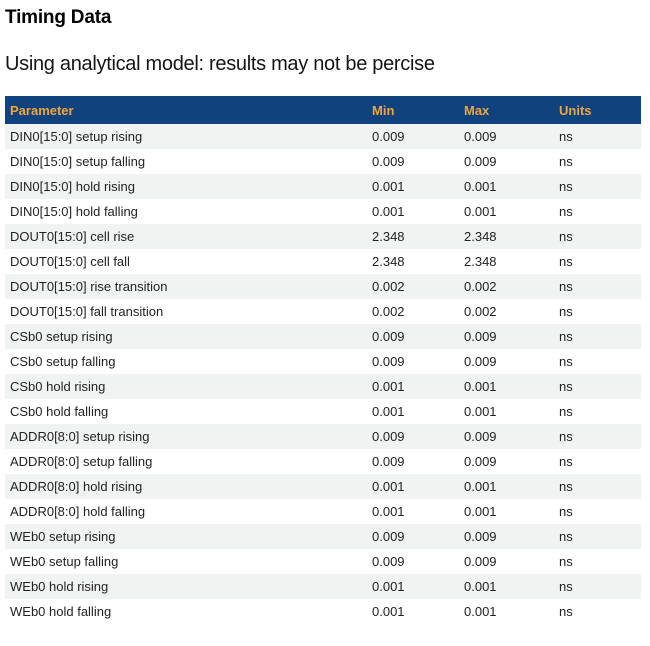 This screenshot has height=646, width=650. I want to click on table-row: WEb0 hold falling 0.001 0.001 ns, so click(323, 611).